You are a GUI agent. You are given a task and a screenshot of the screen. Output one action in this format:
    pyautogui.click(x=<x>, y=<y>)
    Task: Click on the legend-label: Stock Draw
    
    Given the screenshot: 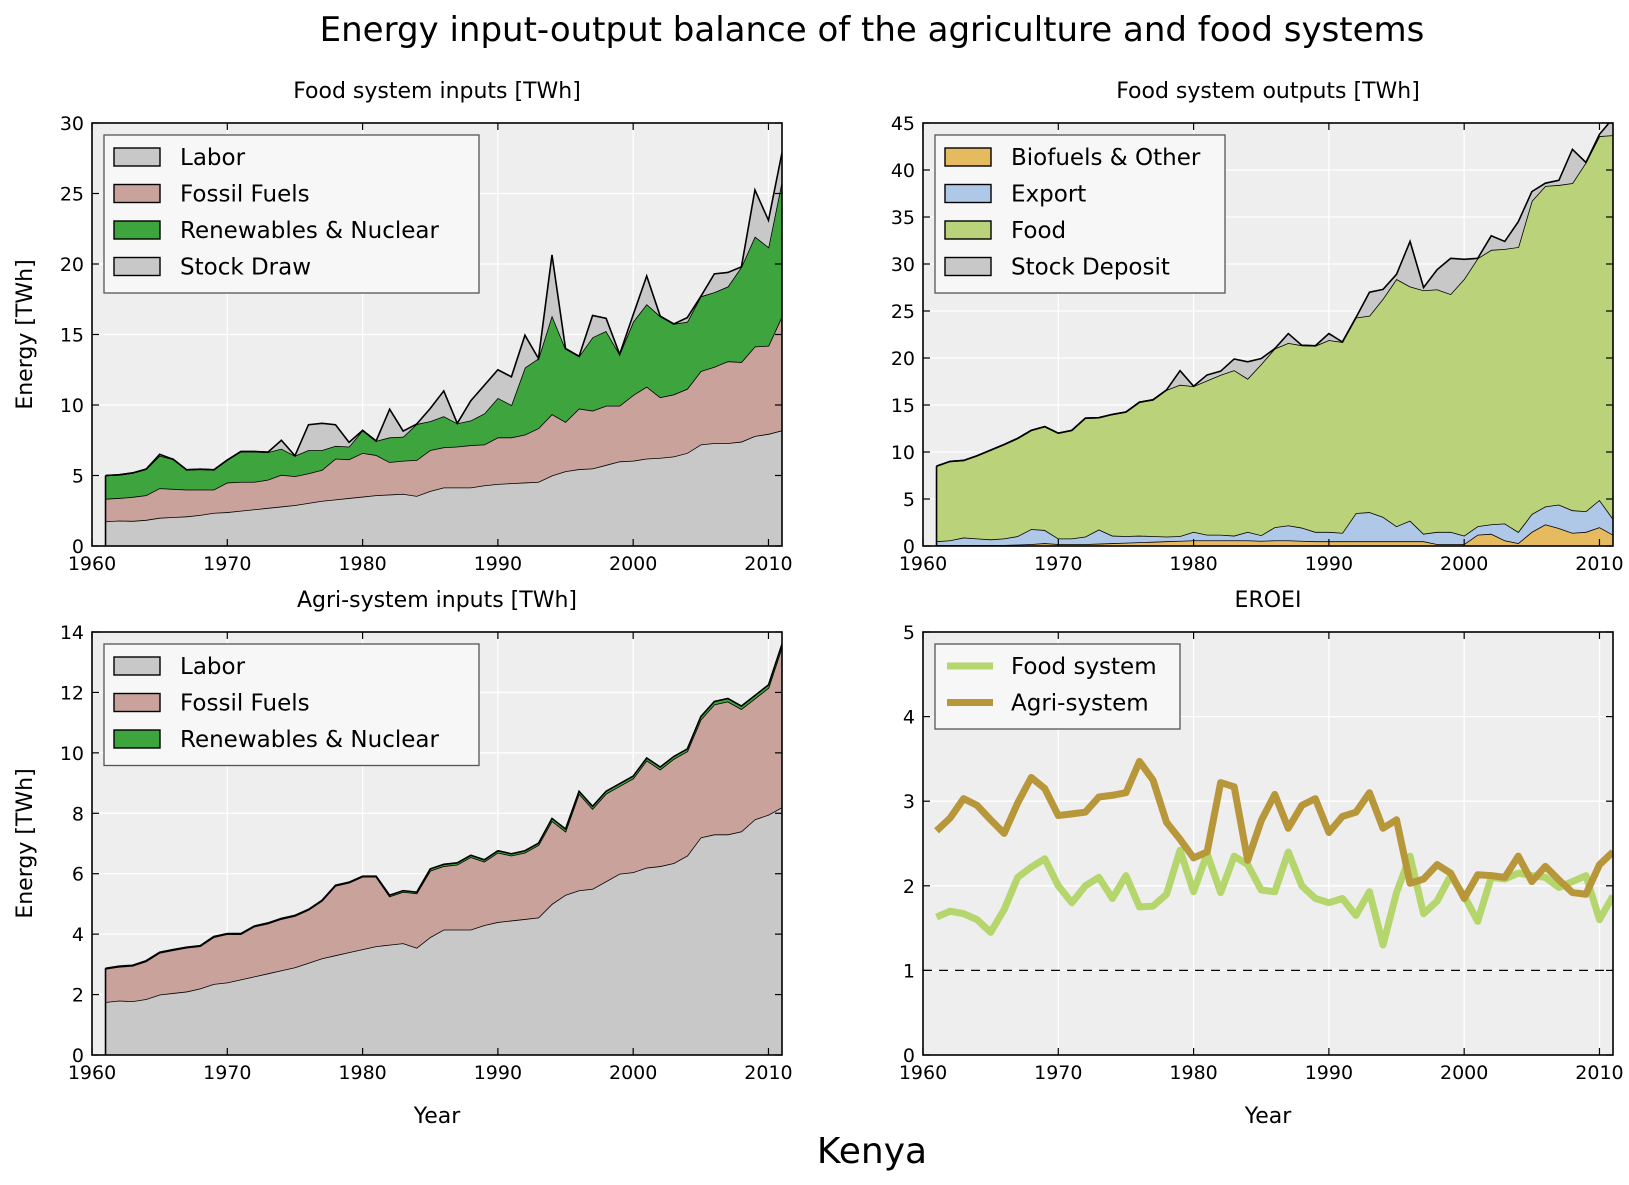 What is the action you would take?
    pyautogui.click(x=245, y=268)
    